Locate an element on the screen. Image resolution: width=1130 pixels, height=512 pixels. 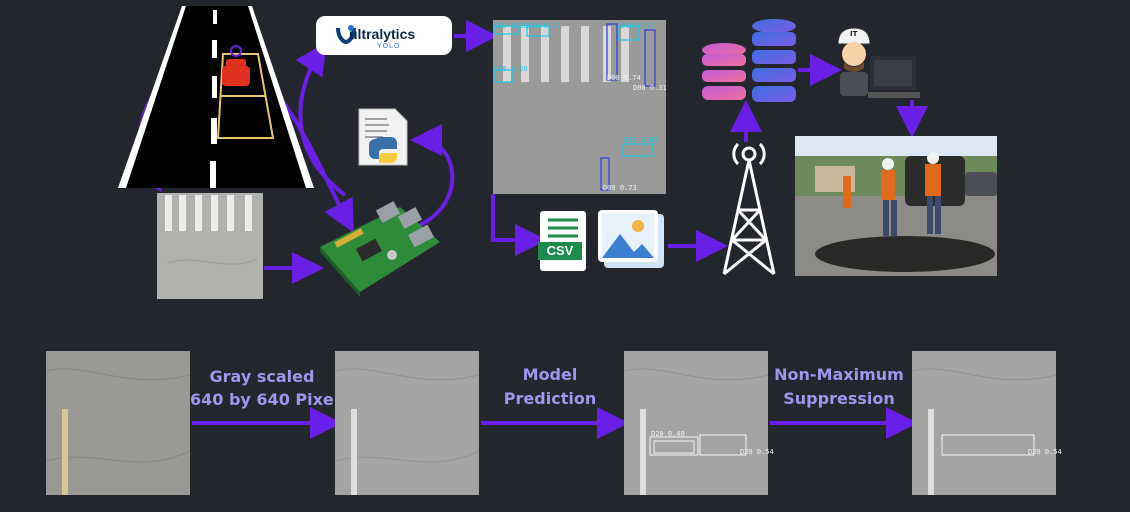
yolo-wordmark: YOLO is located at coordinates (389, 46).